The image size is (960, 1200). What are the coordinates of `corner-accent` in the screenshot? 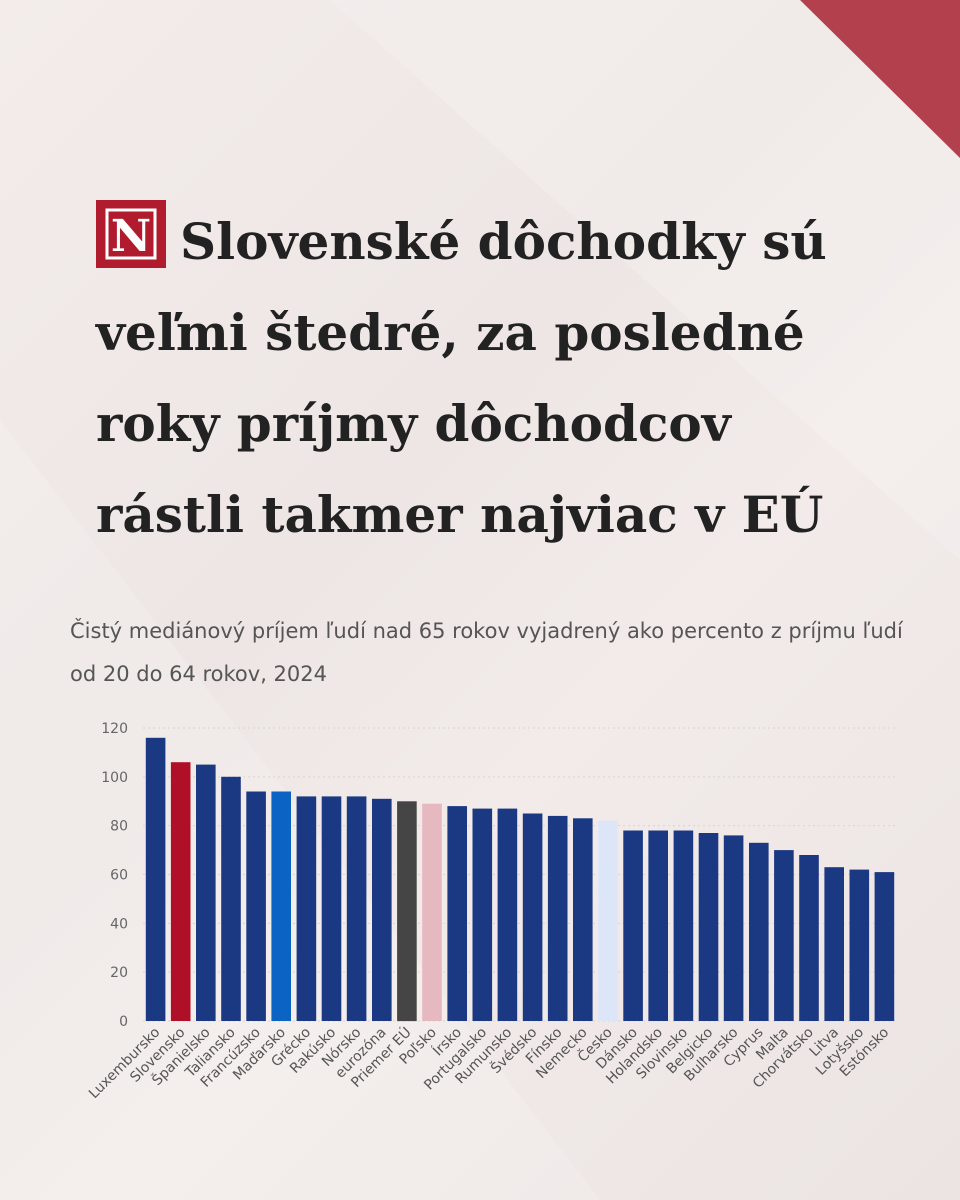 It's located at (880, 79).